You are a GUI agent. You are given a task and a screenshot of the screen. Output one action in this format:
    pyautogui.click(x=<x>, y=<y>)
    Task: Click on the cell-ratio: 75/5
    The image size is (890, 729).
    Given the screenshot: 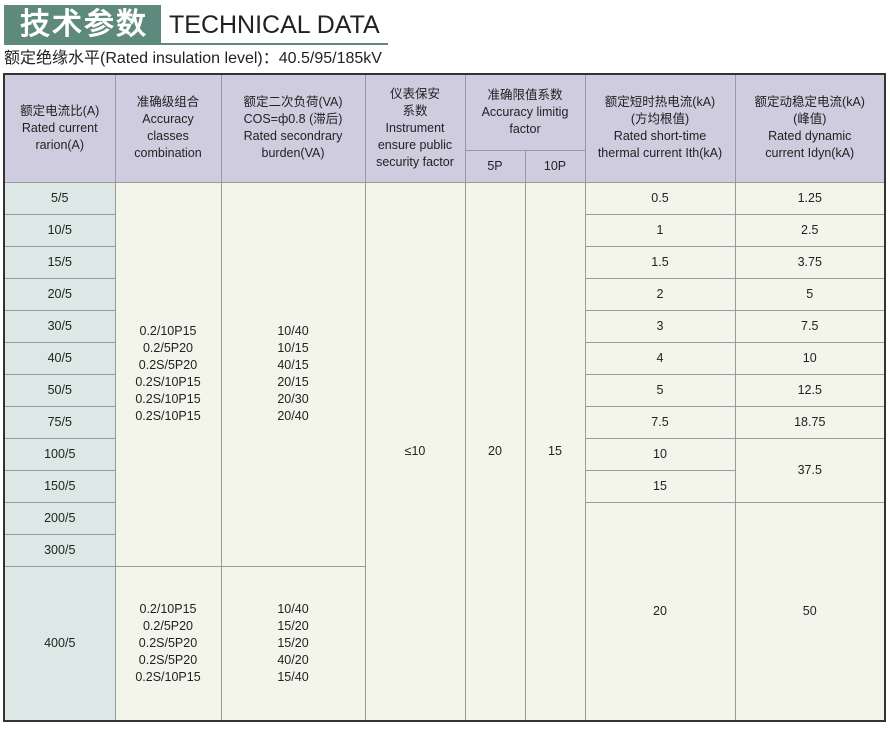 What is the action you would take?
    pyautogui.click(x=59, y=422)
    